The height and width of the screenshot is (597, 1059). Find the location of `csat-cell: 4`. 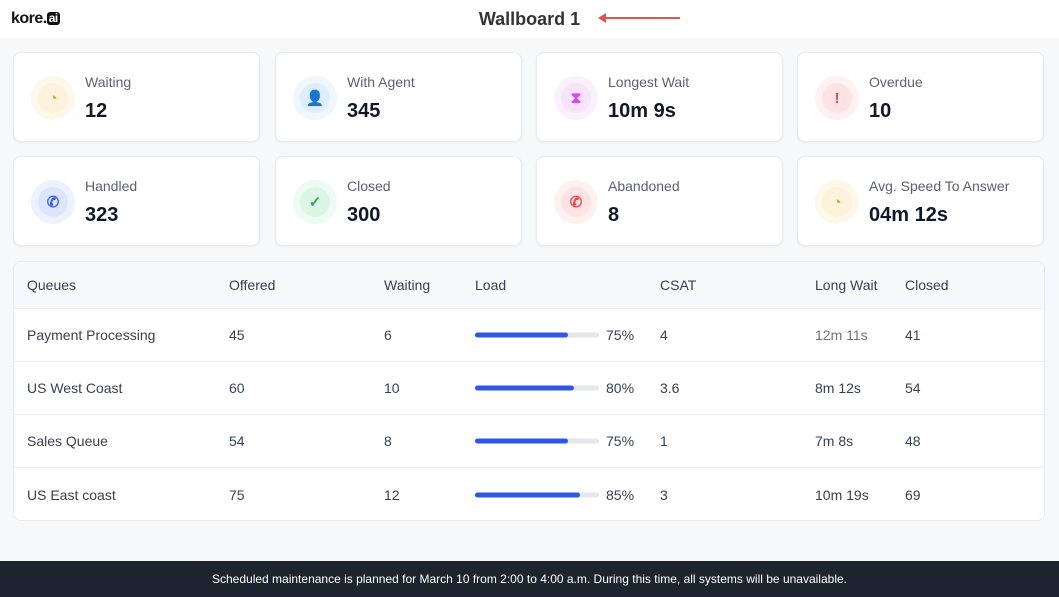

csat-cell: 4 is located at coordinates (664, 335).